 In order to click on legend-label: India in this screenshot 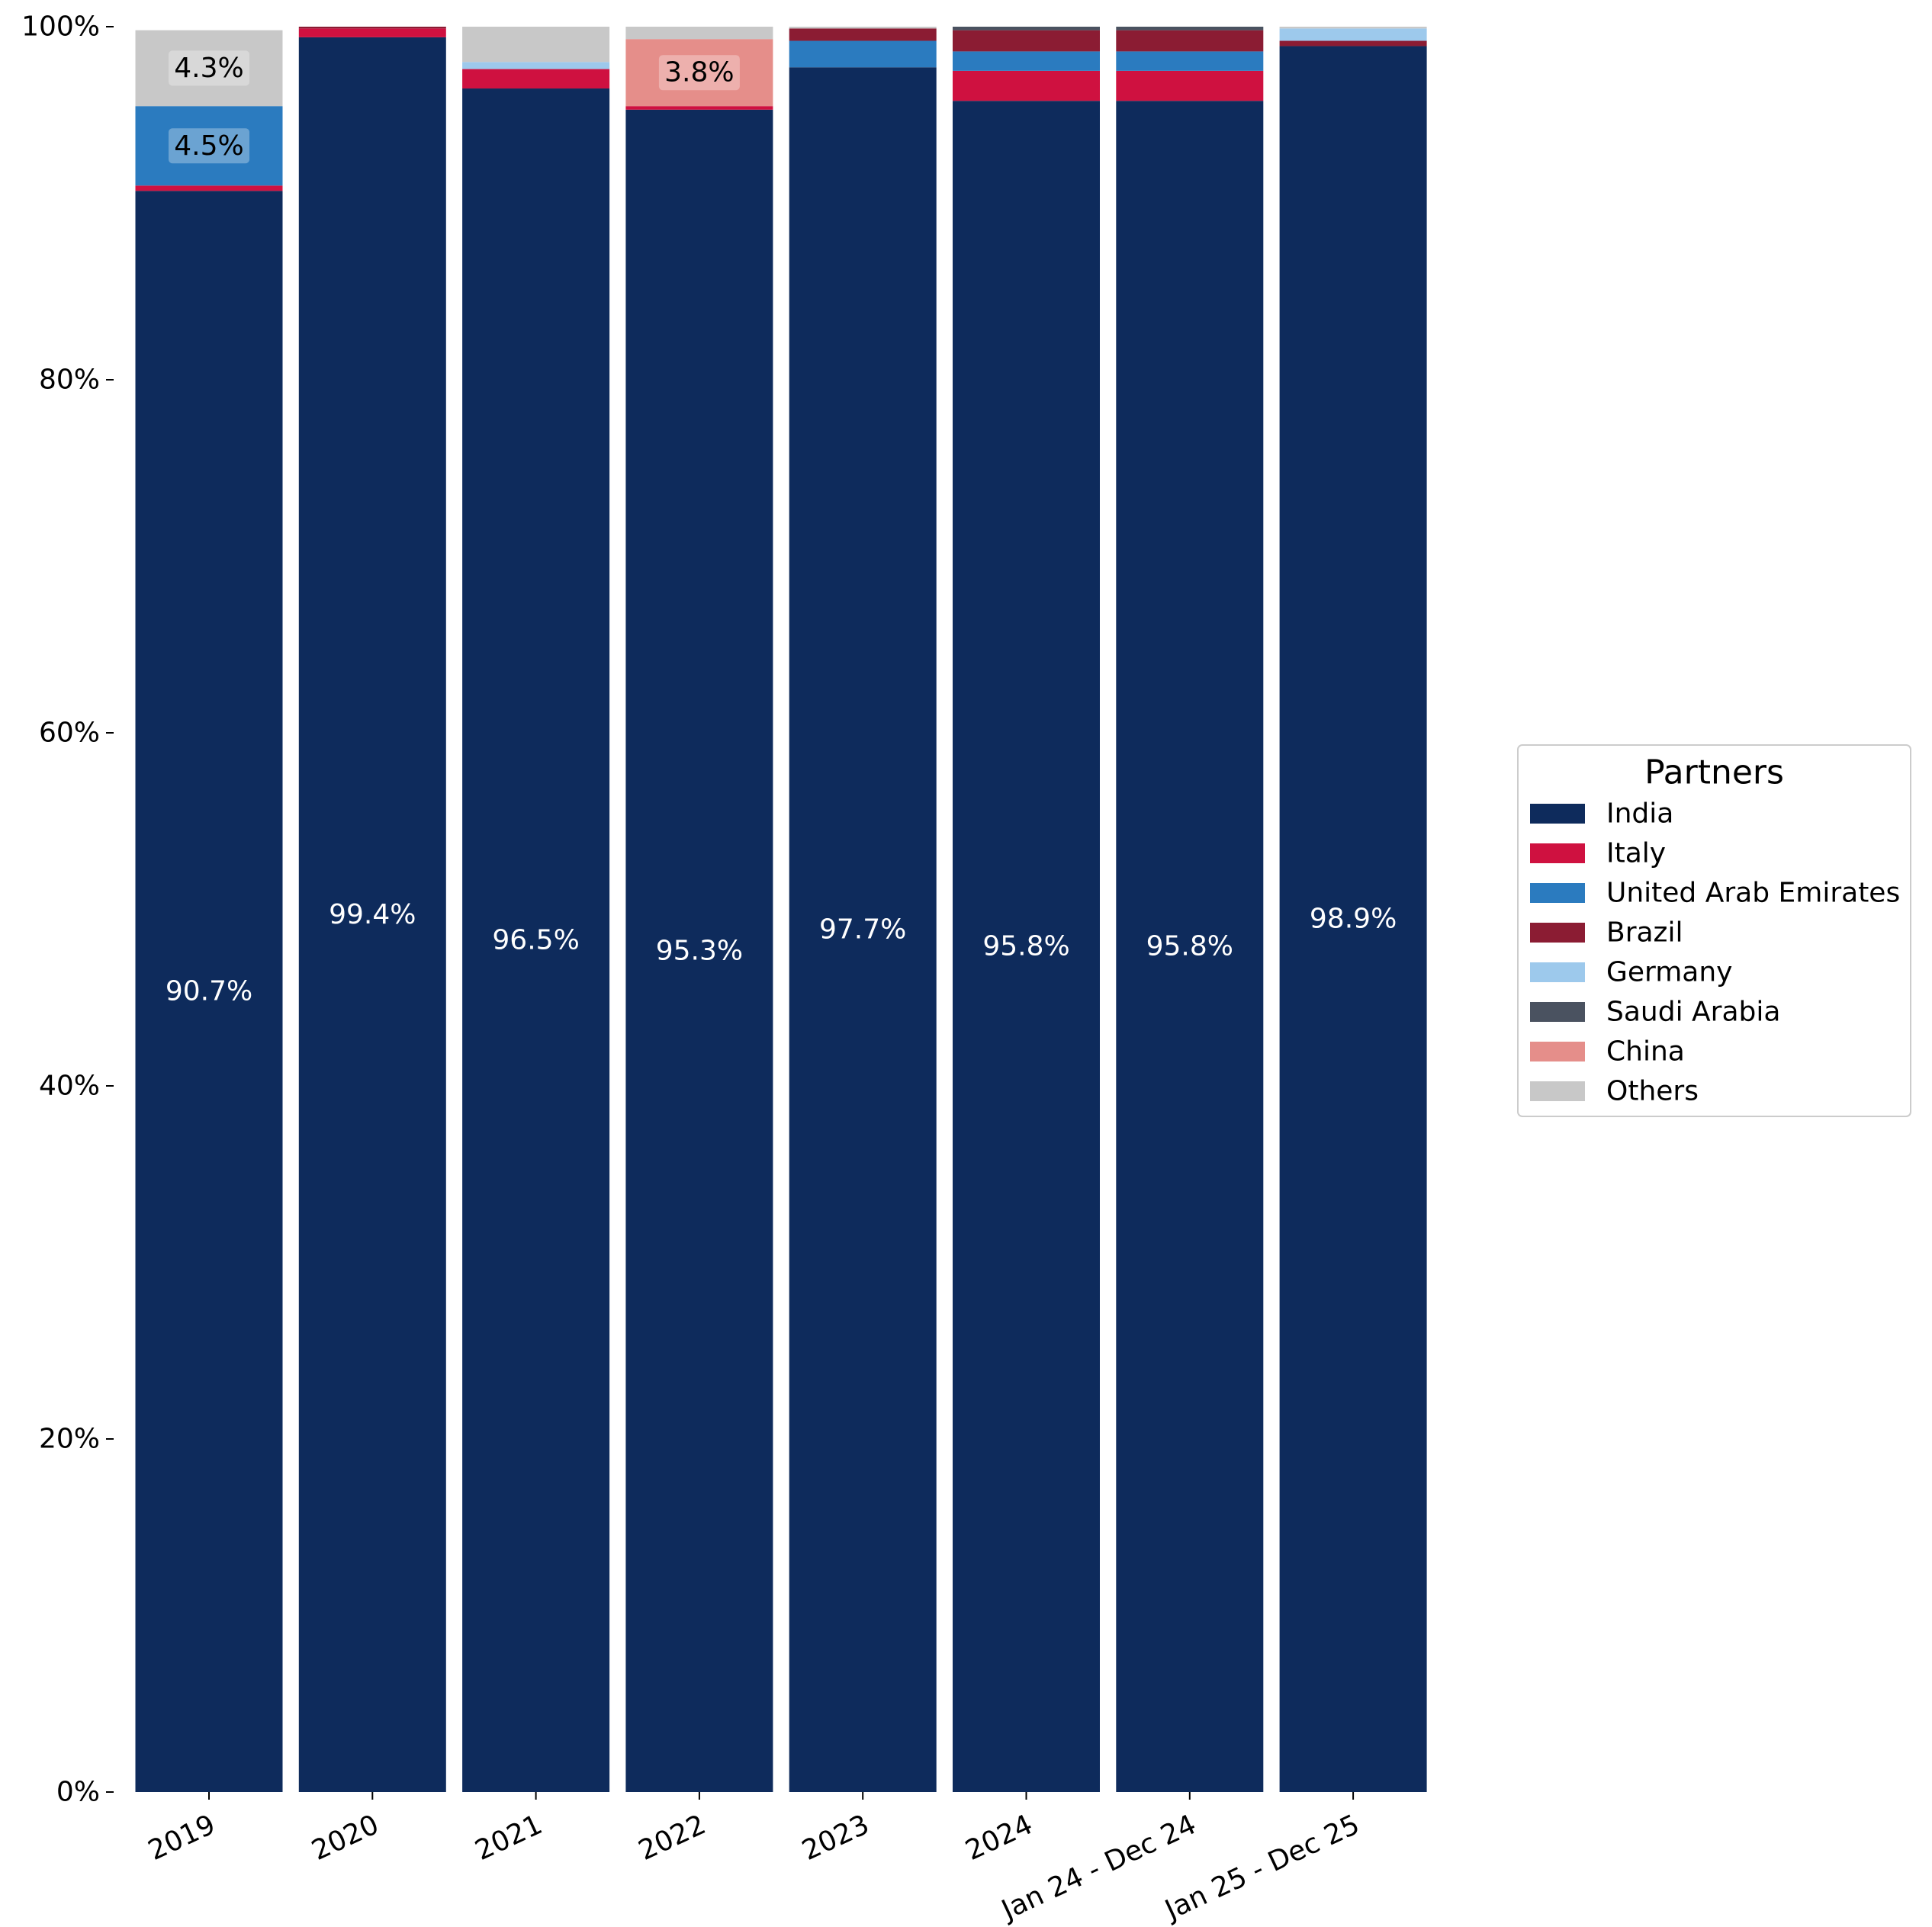, I will do `click(1640, 814)`.